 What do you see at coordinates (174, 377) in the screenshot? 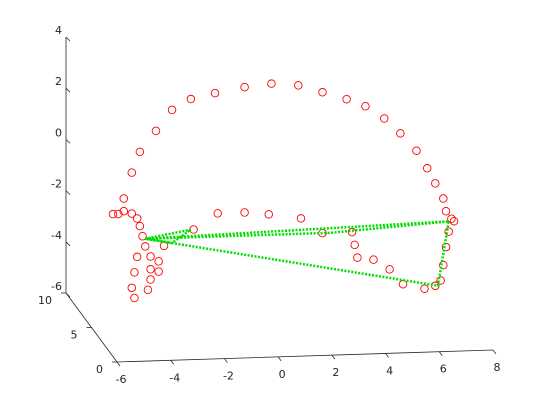
I see `x-tick-label: -4` at bounding box center [174, 377].